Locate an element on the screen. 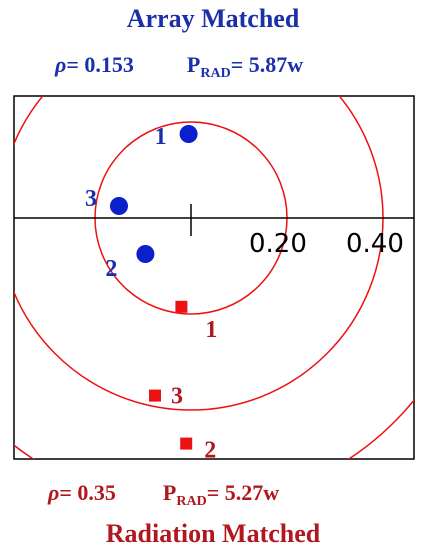 The image size is (426, 559). bottom-rho-symbol: ρ is located at coordinates (54, 492).